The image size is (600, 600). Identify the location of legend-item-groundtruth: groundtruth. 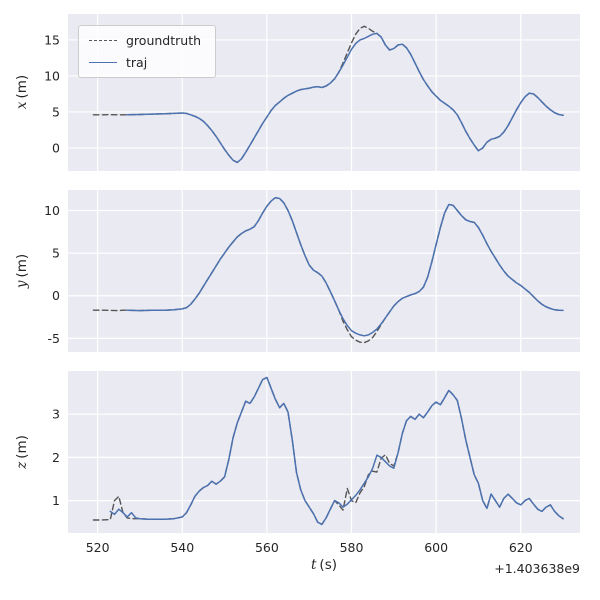
(145, 40).